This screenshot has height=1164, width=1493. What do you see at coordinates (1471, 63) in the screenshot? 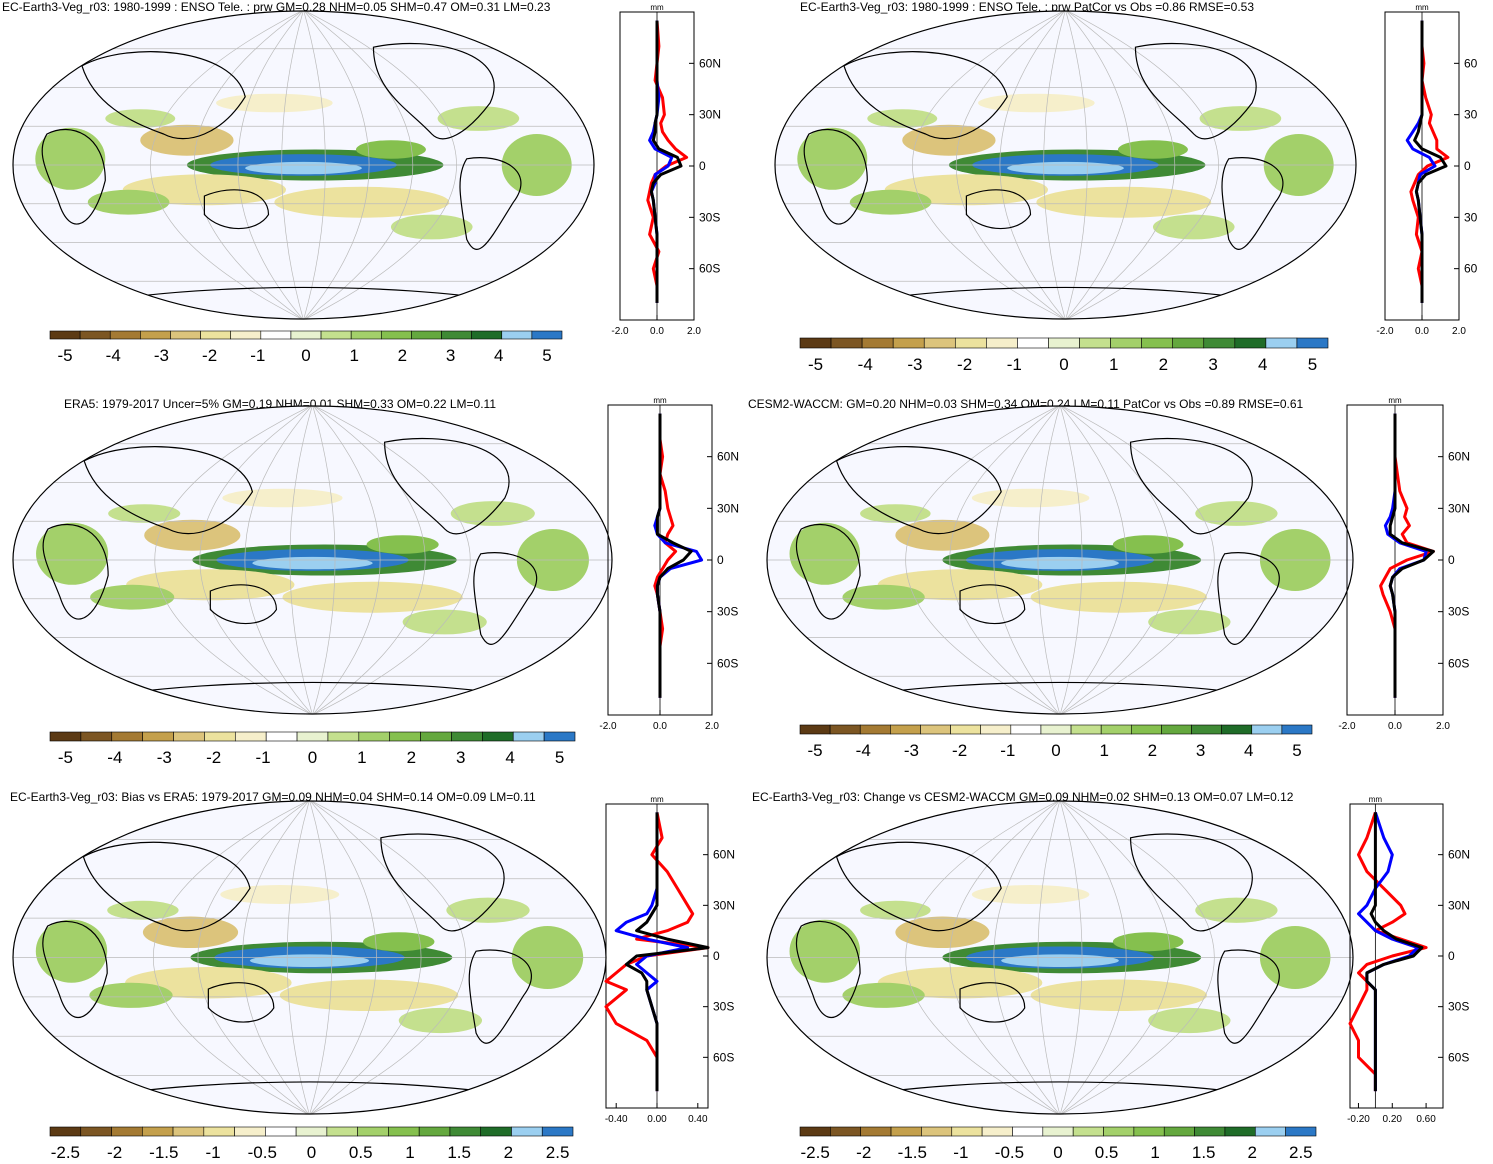
I see `y-tick-label: 60` at bounding box center [1471, 63].